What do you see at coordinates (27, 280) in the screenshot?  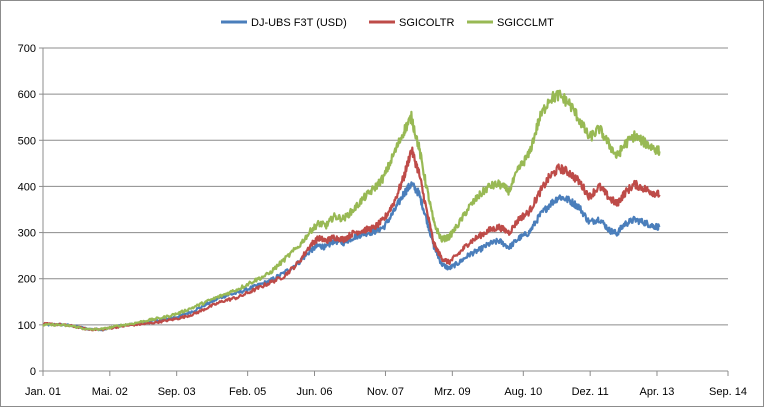 I see `y-tick-label: 200` at bounding box center [27, 280].